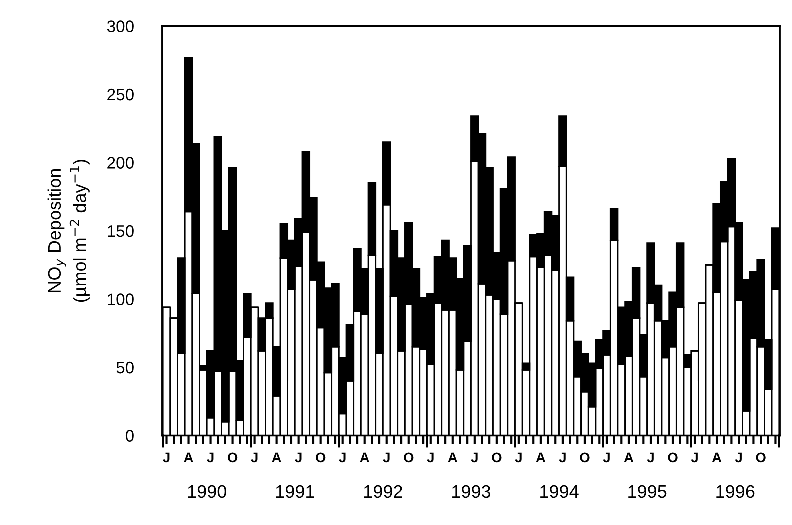 This screenshot has height=525, width=792. Describe the element at coordinates (647, 491) in the screenshot. I see `text: 1995` at that location.